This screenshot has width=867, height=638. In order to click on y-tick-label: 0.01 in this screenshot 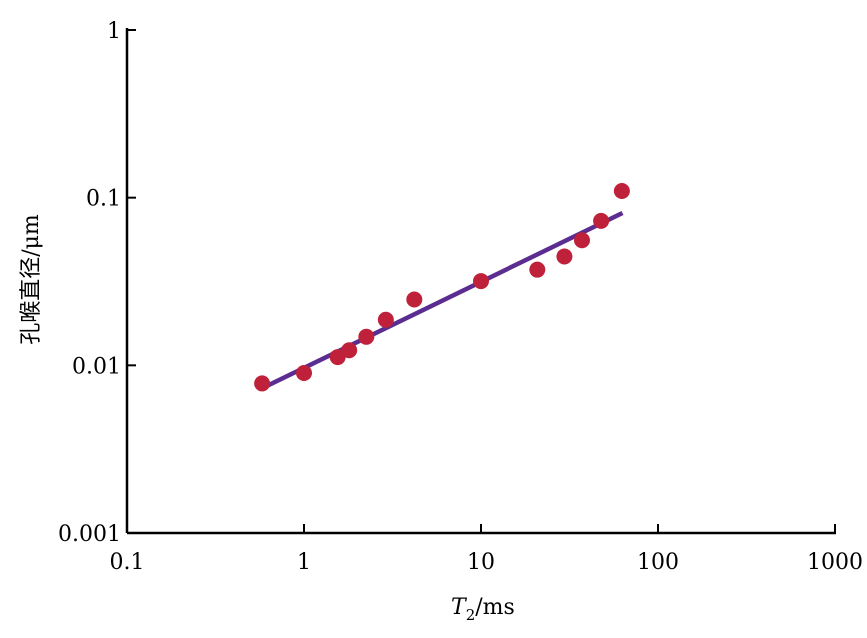, I will do `click(96, 366)`.